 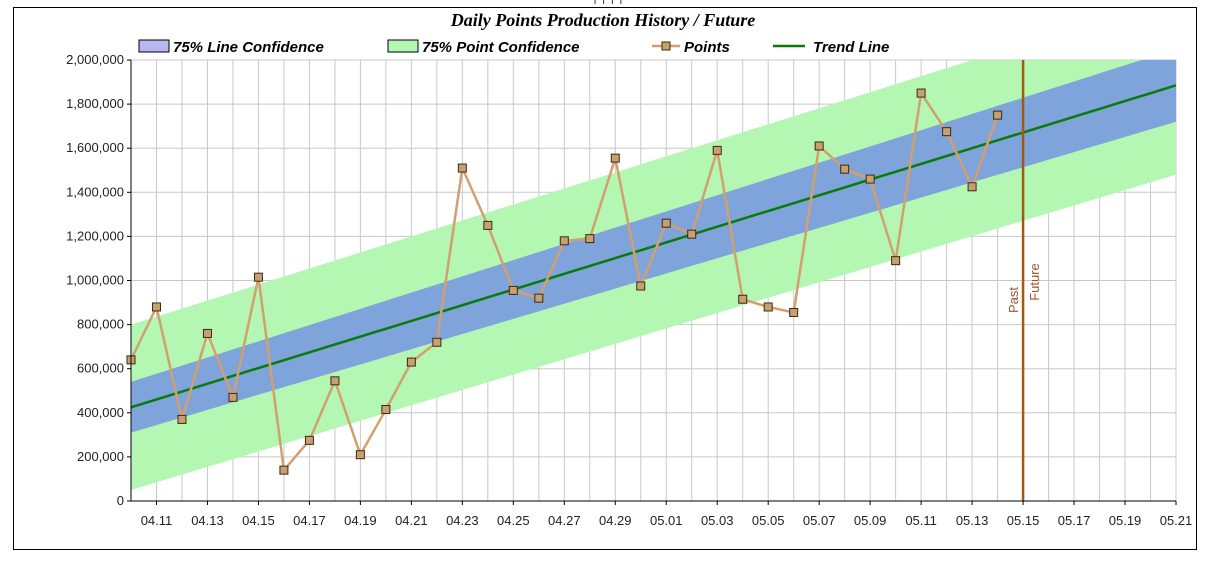 What do you see at coordinates (707, 47) in the screenshot?
I see `legend-label-points: Points` at bounding box center [707, 47].